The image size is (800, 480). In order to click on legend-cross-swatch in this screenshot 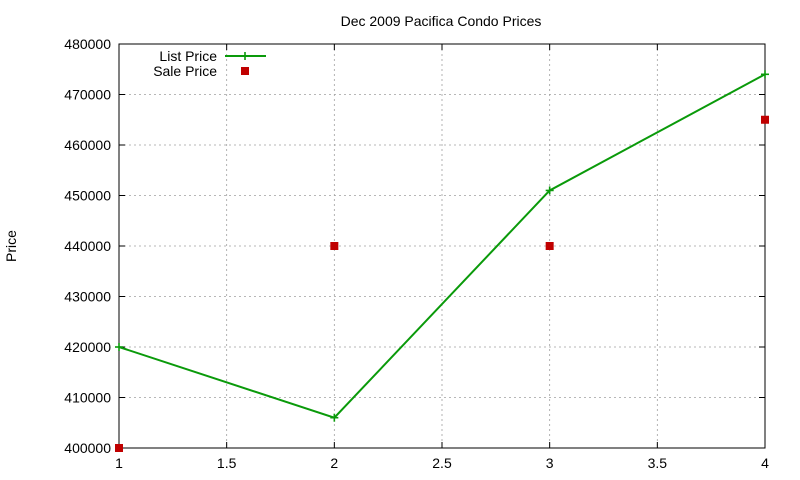, I will do `click(245, 56)`.